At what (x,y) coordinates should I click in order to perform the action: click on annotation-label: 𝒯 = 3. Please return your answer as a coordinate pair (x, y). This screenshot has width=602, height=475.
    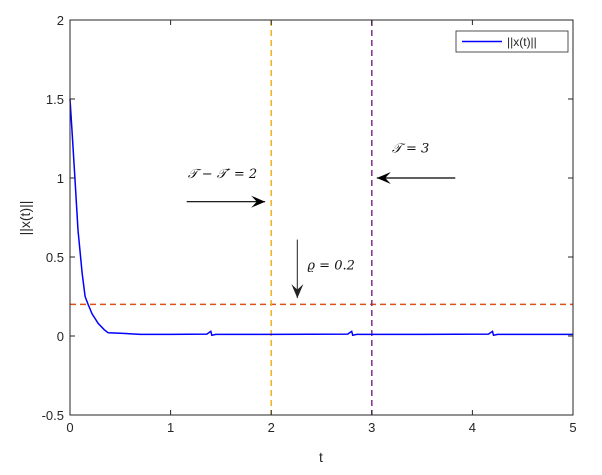
    Looking at the image, I should click on (410, 149).